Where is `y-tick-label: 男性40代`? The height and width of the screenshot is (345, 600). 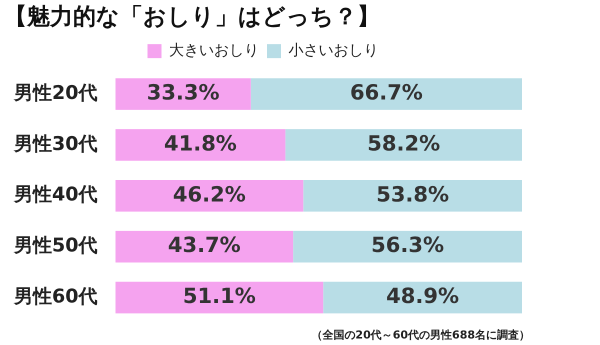
y-tick-label: 男性40代 is located at coordinates (55, 195).